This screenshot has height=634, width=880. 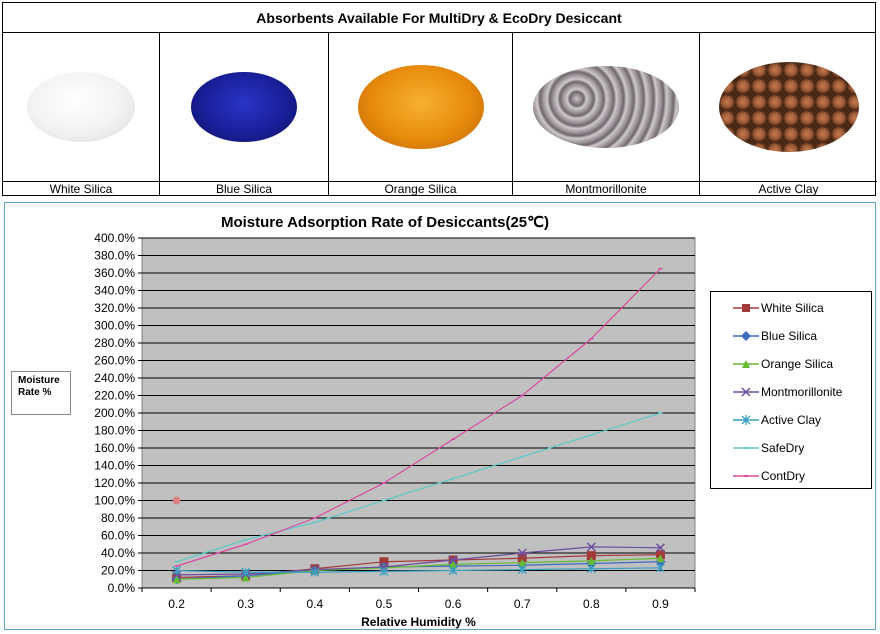 What do you see at coordinates (606, 189) in the screenshot?
I see `montmorillonite-label: Montmorillonite` at bounding box center [606, 189].